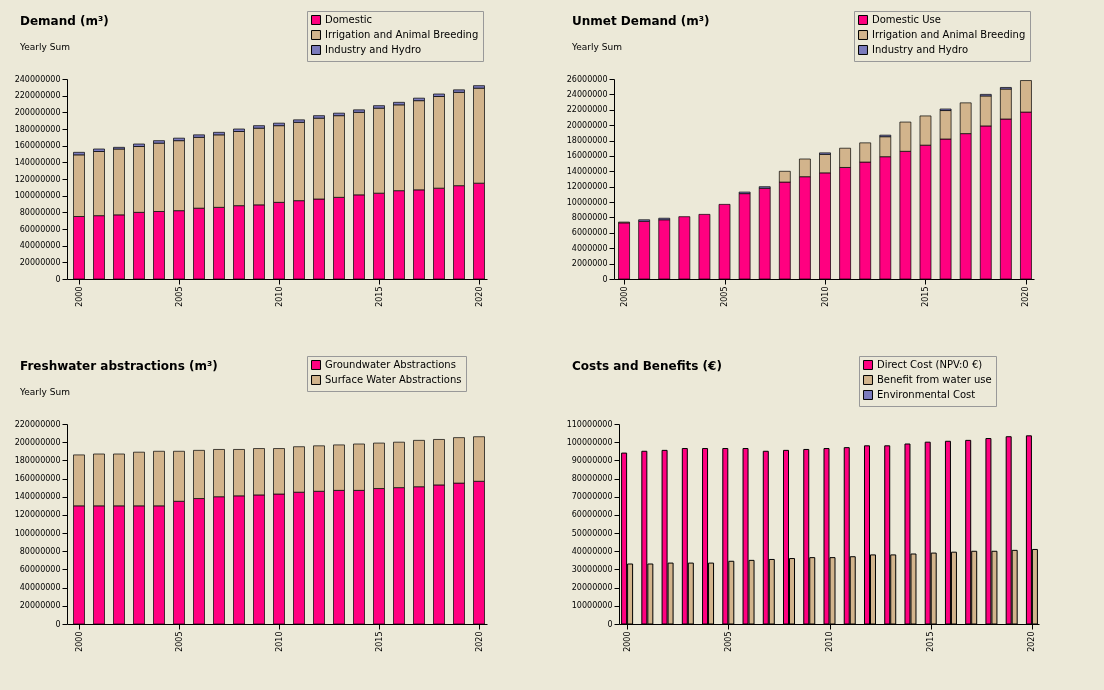 The width and height of the screenshot is (1104, 690). What do you see at coordinates (587, 141) in the screenshot?
I see `y-tick-label: 18000000` at bounding box center [587, 141].